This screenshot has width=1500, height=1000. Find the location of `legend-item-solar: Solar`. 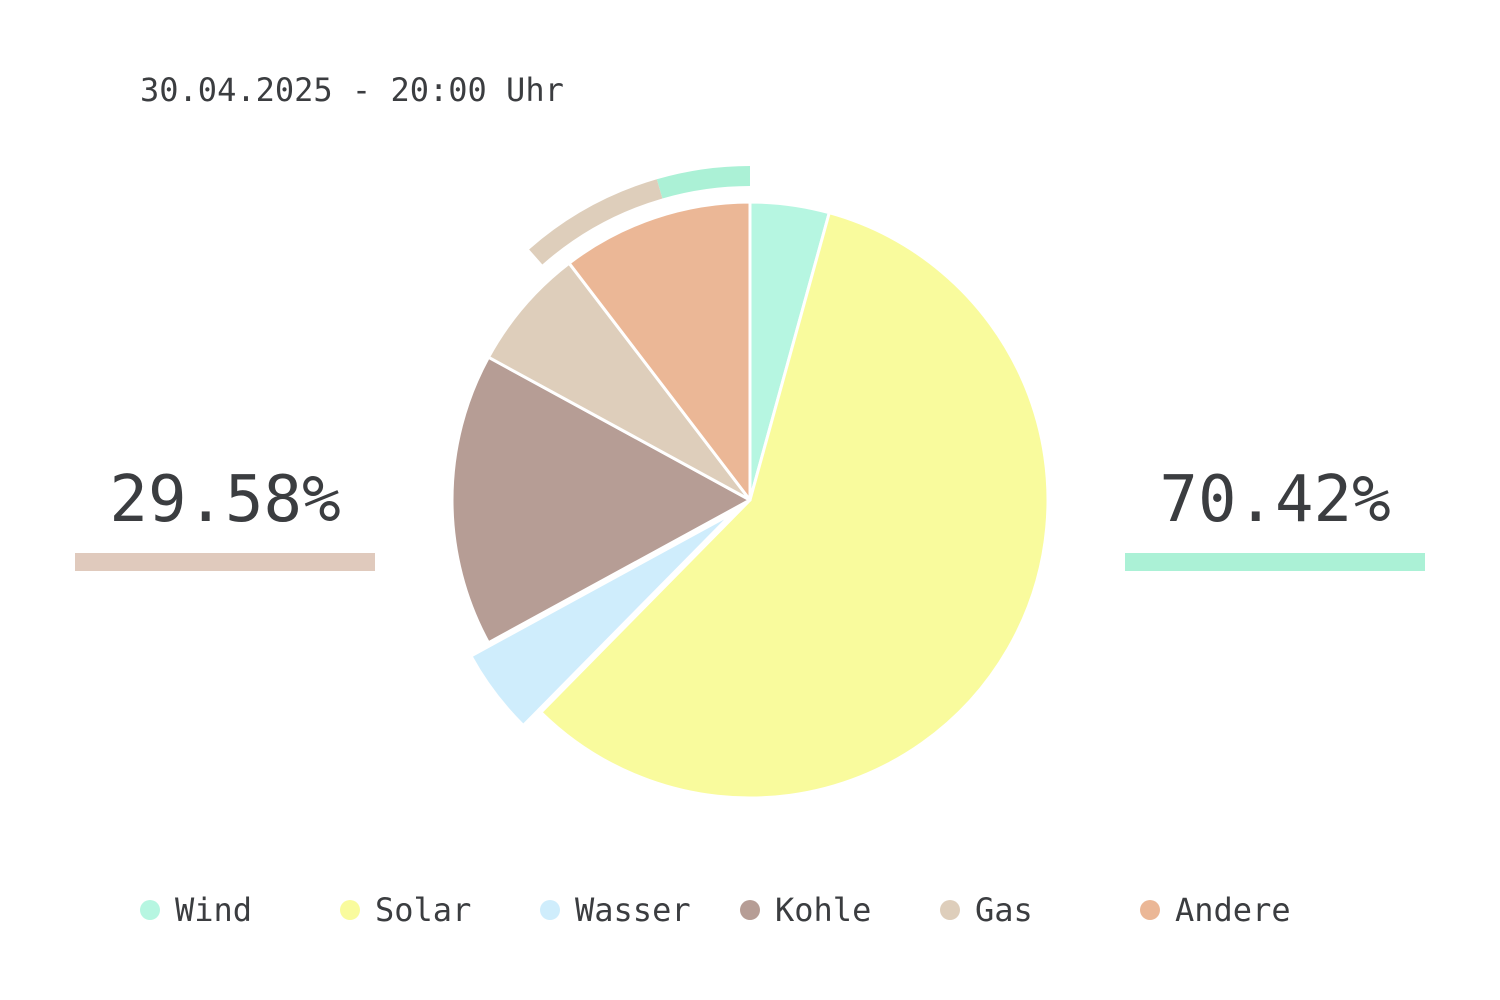

legend-item-solar: Solar is located at coordinates (405, 910).